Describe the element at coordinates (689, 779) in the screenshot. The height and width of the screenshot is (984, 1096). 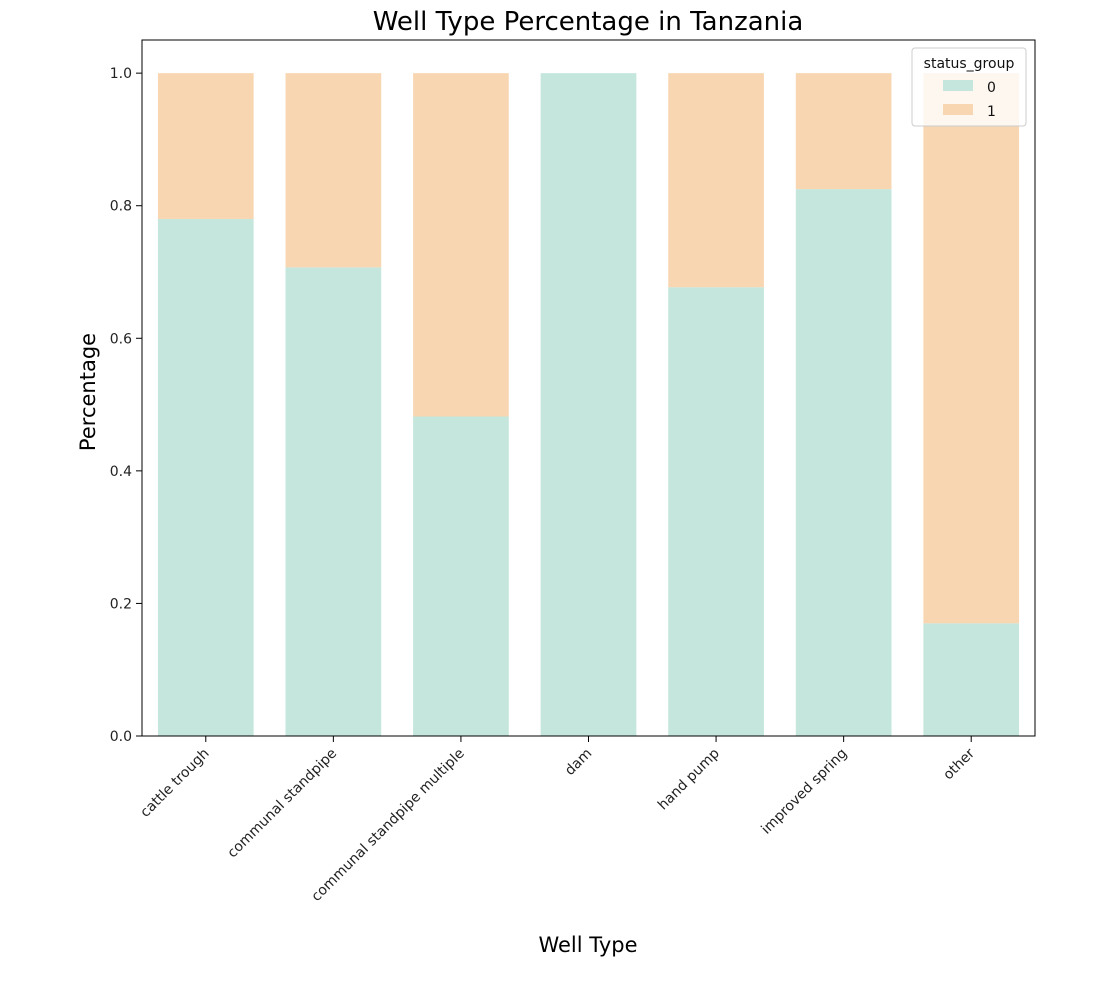
I see `x-tick-label: hand pump` at that location.